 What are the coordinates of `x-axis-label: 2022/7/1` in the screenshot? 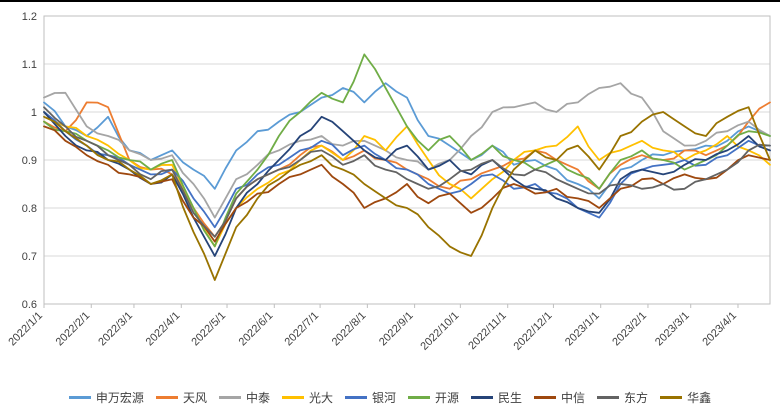 It's located at (301, 329).